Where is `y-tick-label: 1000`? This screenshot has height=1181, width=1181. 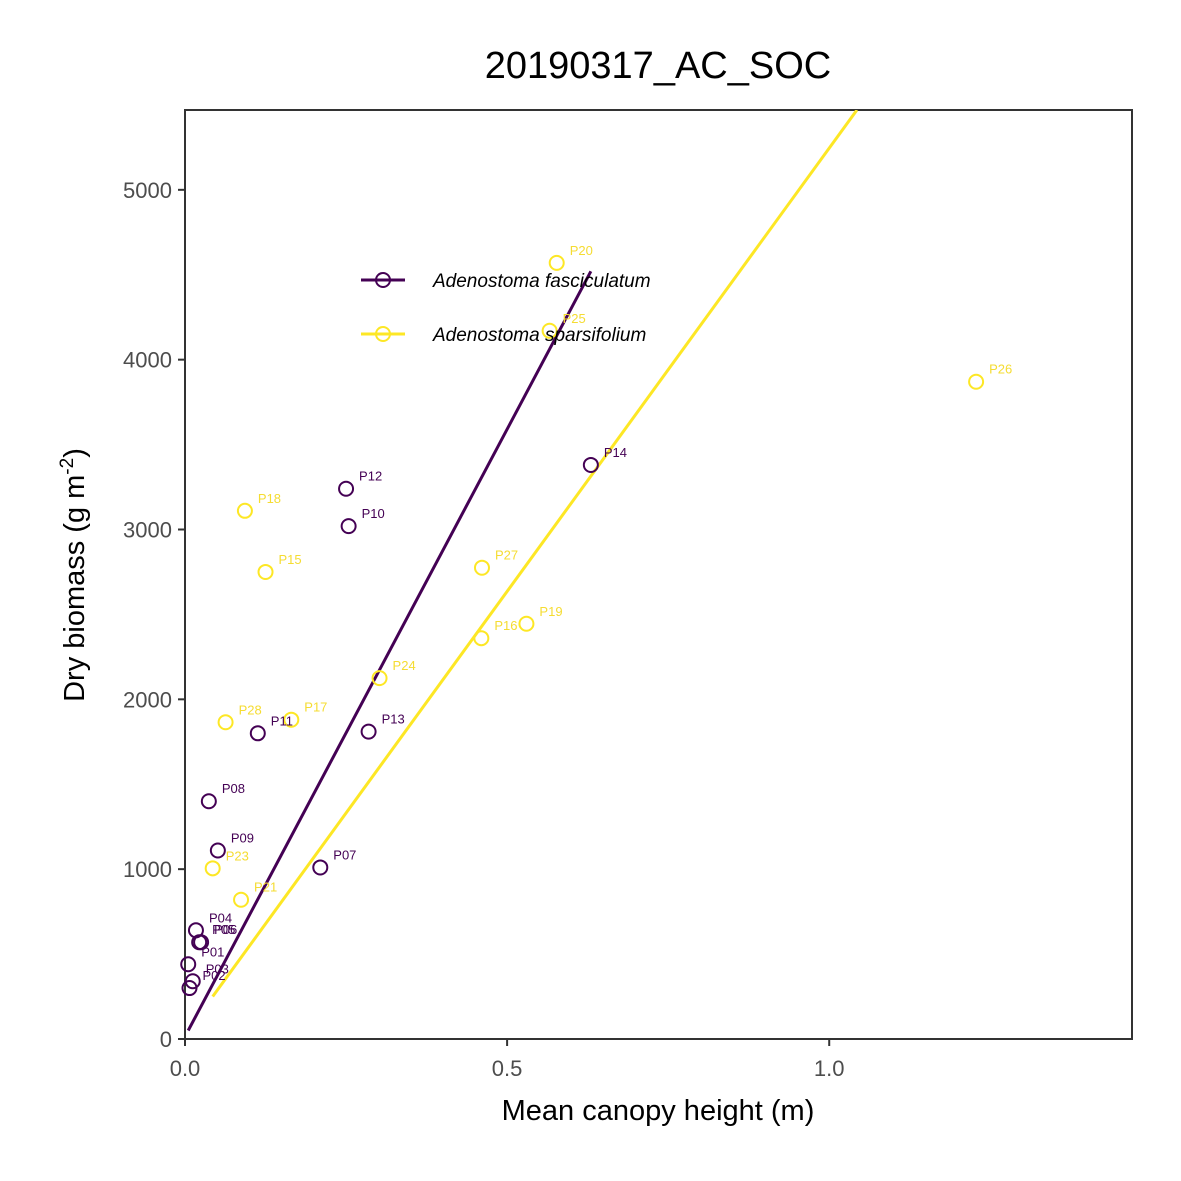
y-tick-label: 1000 is located at coordinates (147, 869).